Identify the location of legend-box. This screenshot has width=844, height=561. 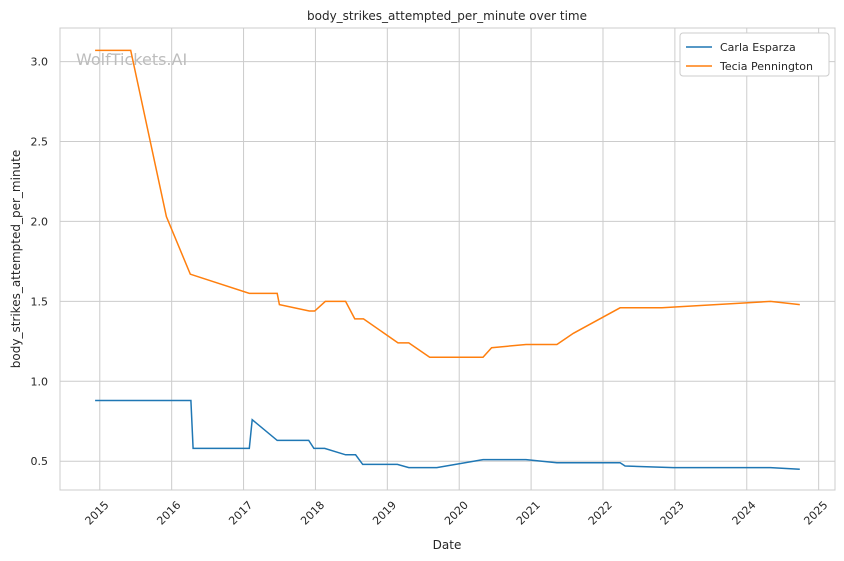
(754, 54).